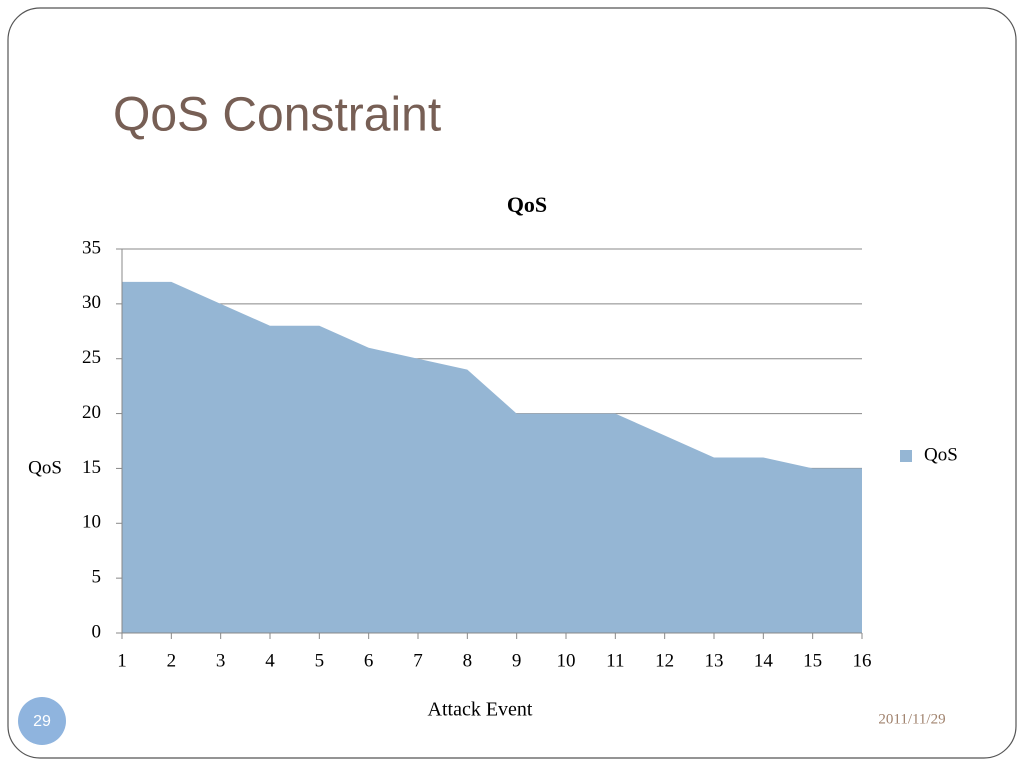  What do you see at coordinates (906, 456) in the screenshot?
I see `legend-swatch` at bounding box center [906, 456].